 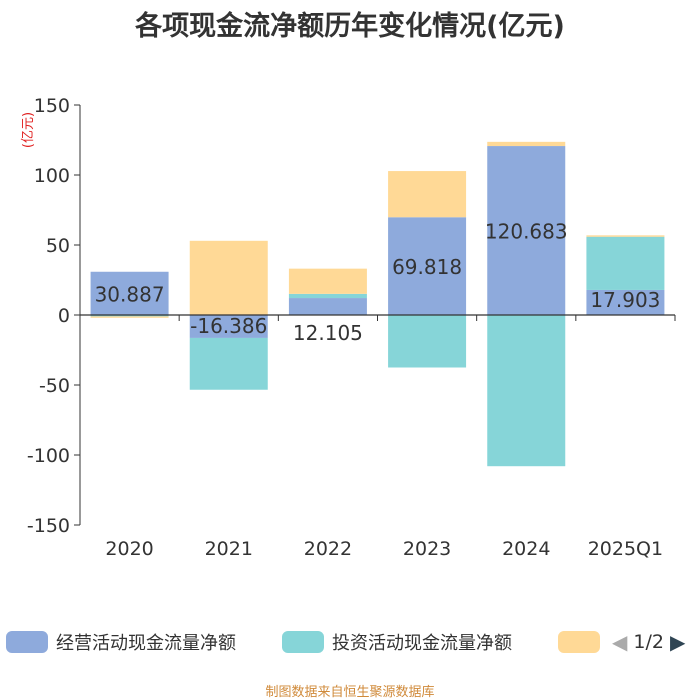 I want to click on x-tick-label: 2024, so click(x=526, y=549).